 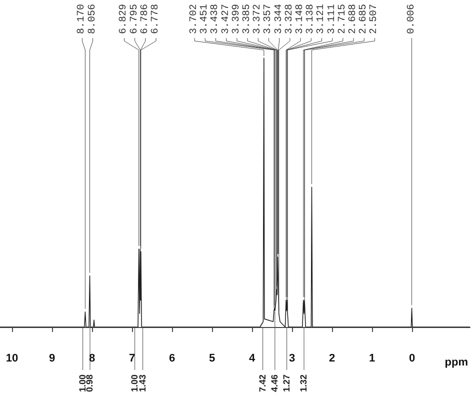 What do you see at coordinates (172, 358) in the screenshot?
I see `x-tick-label: 6` at bounding box center [172, 358].